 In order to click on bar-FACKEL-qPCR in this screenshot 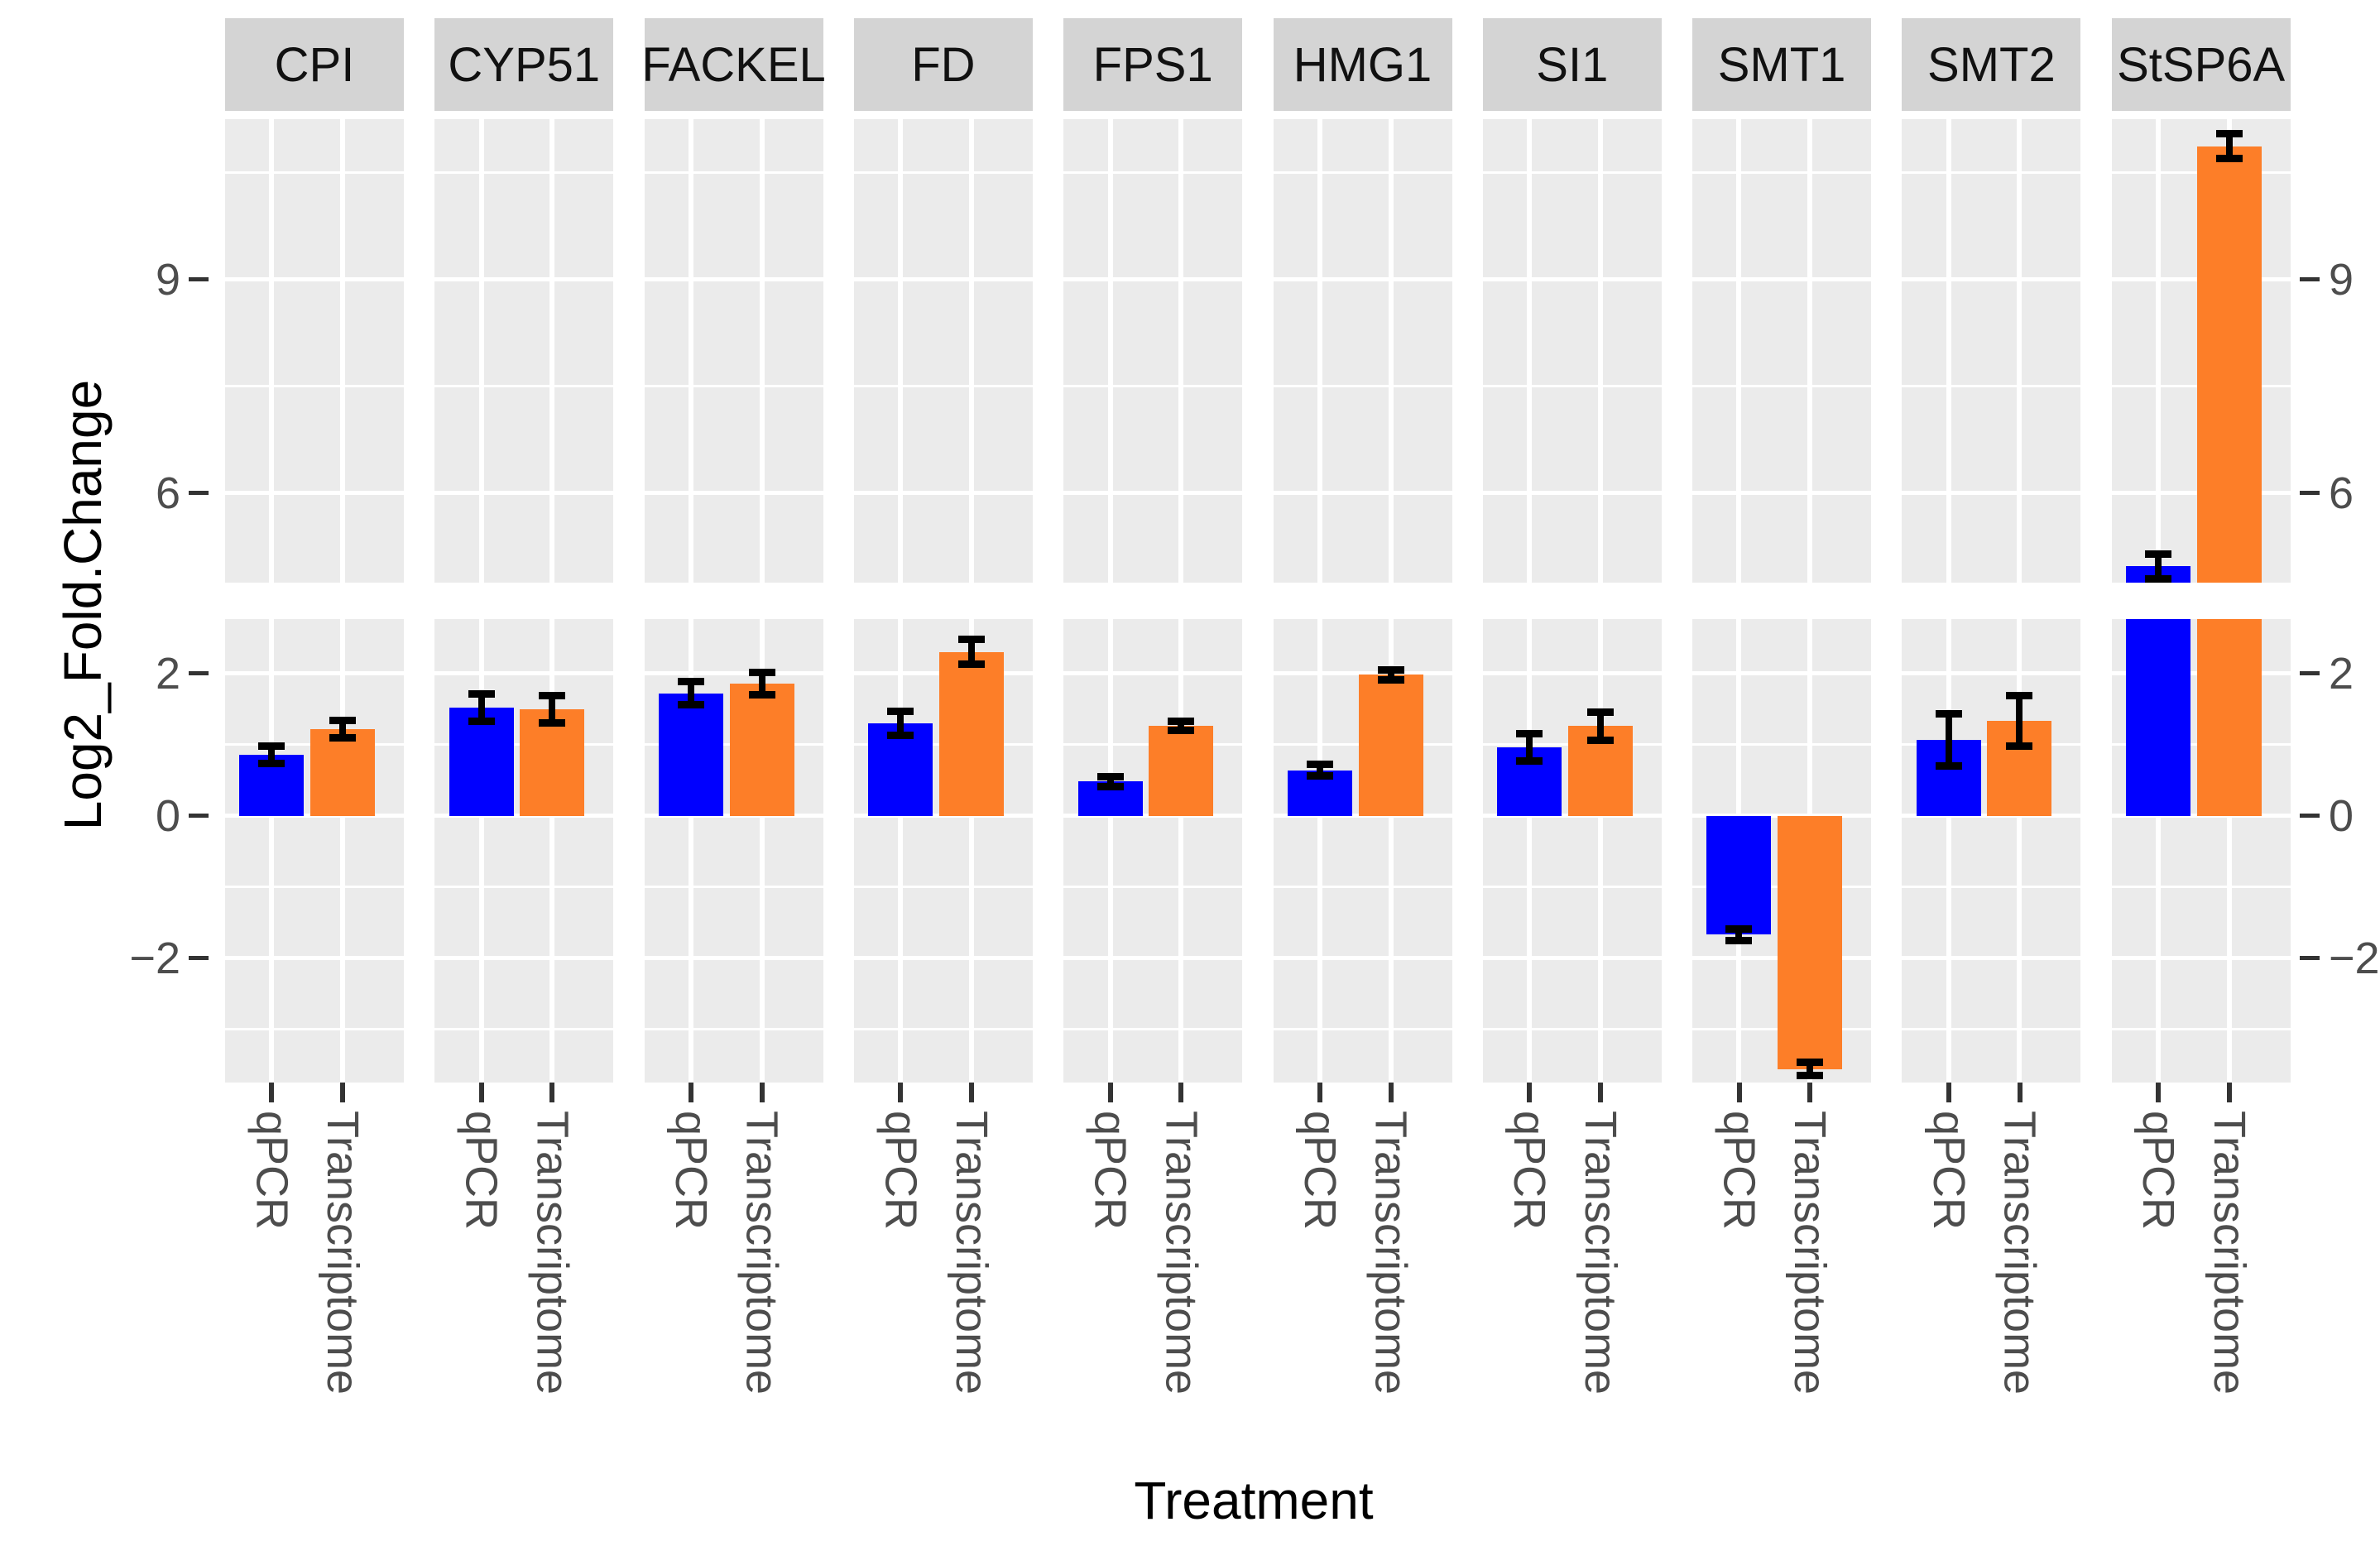, I will do `click(690, 755)`.